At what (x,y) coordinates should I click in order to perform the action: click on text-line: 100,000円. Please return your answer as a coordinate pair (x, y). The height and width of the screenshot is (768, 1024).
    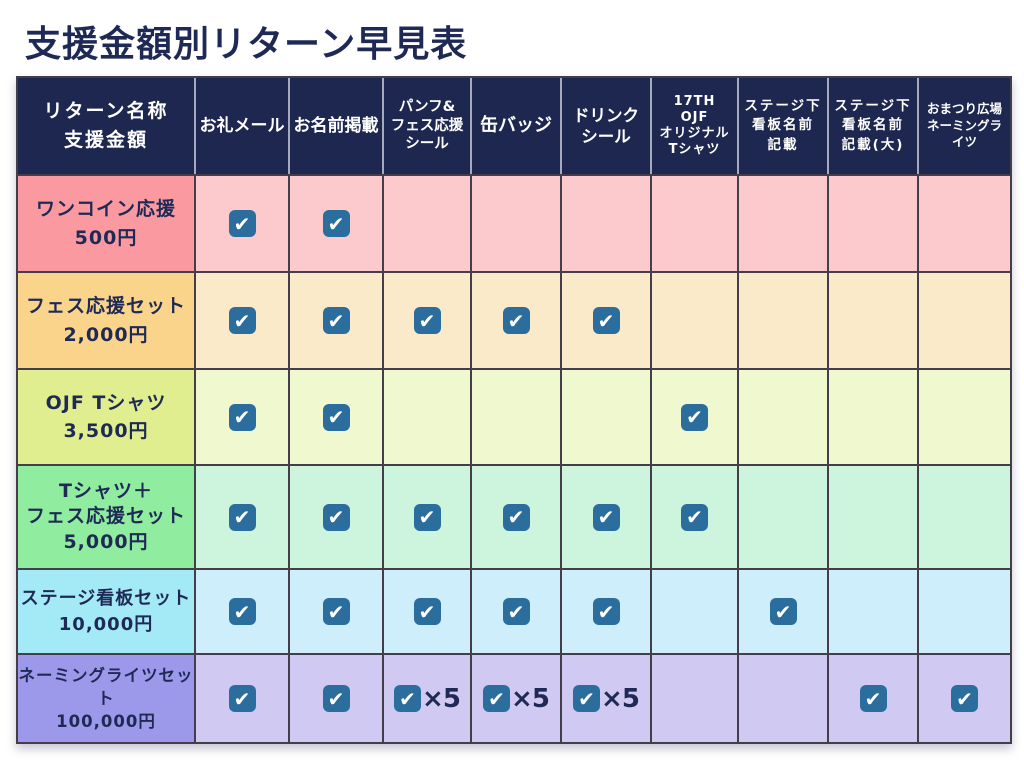
    Looking at the image, I should click on (106, 722).